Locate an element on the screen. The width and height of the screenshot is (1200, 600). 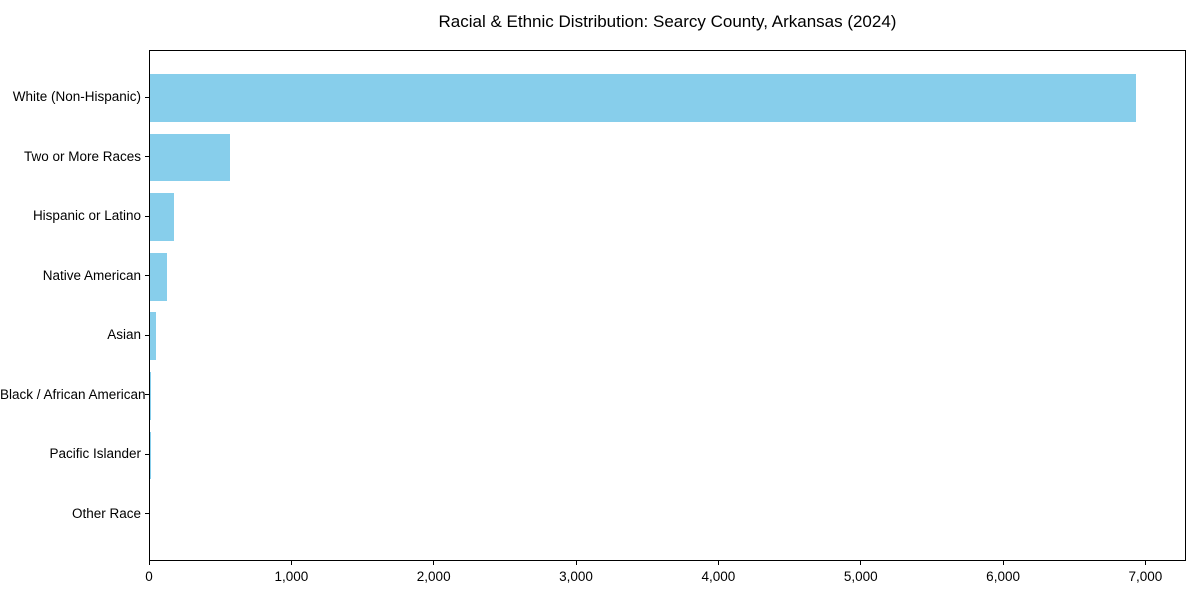
y-tick-label: Two or More Races is located at coordinates (82, 156).